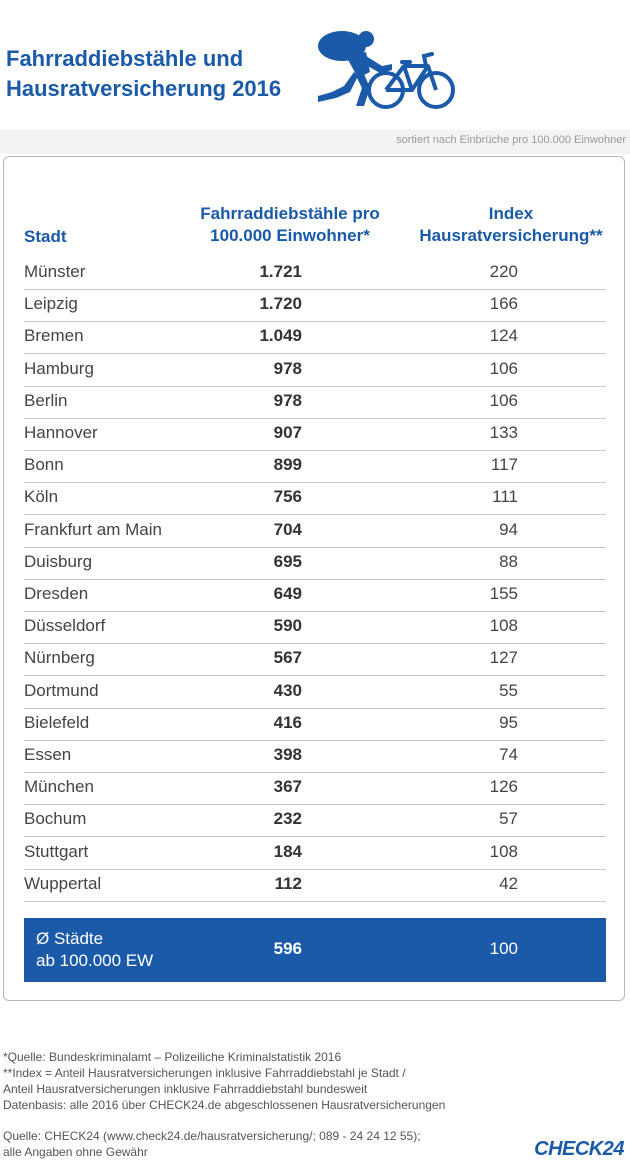 This screenshot has height=1167, width=630. I want to click on column-header-theft-line-2: 100.000 Einwohner*, so click(290, 235).